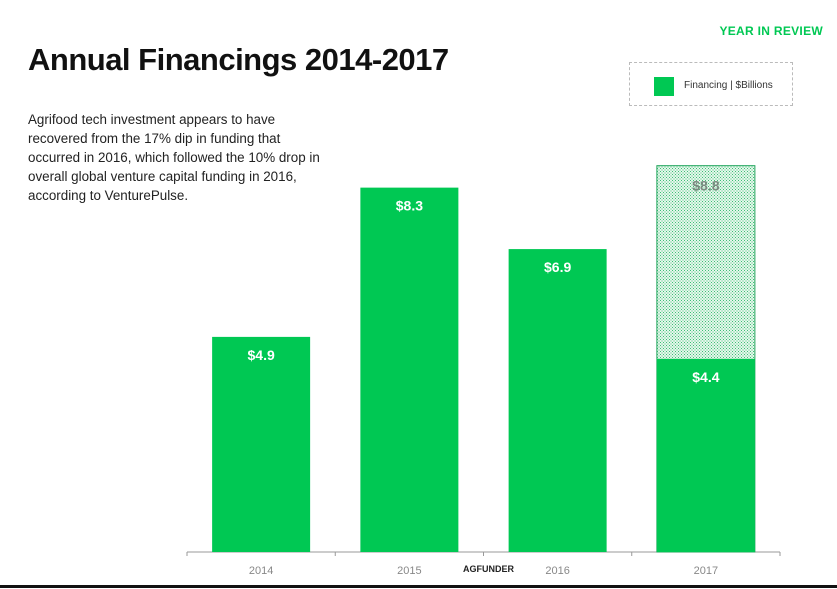 The width and height of the screenshot is (837, 589). What do you see at coordinates (557, 571) in the screenshot?
I see `x-tick-label-2016: 2016` at bounding box center [557, 571].